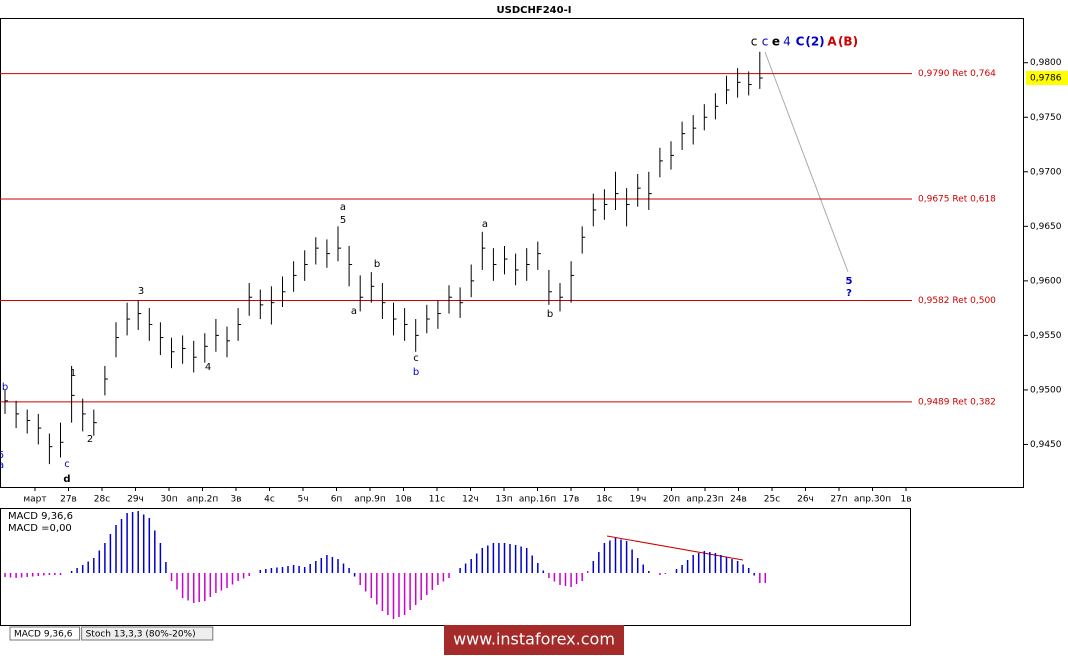 Image resolution: width=1068 pixels, height=656 pixels. Describe the element at coordinates (503, 500) in the screenshot. I see `x-tick-label: 13п` at that location.